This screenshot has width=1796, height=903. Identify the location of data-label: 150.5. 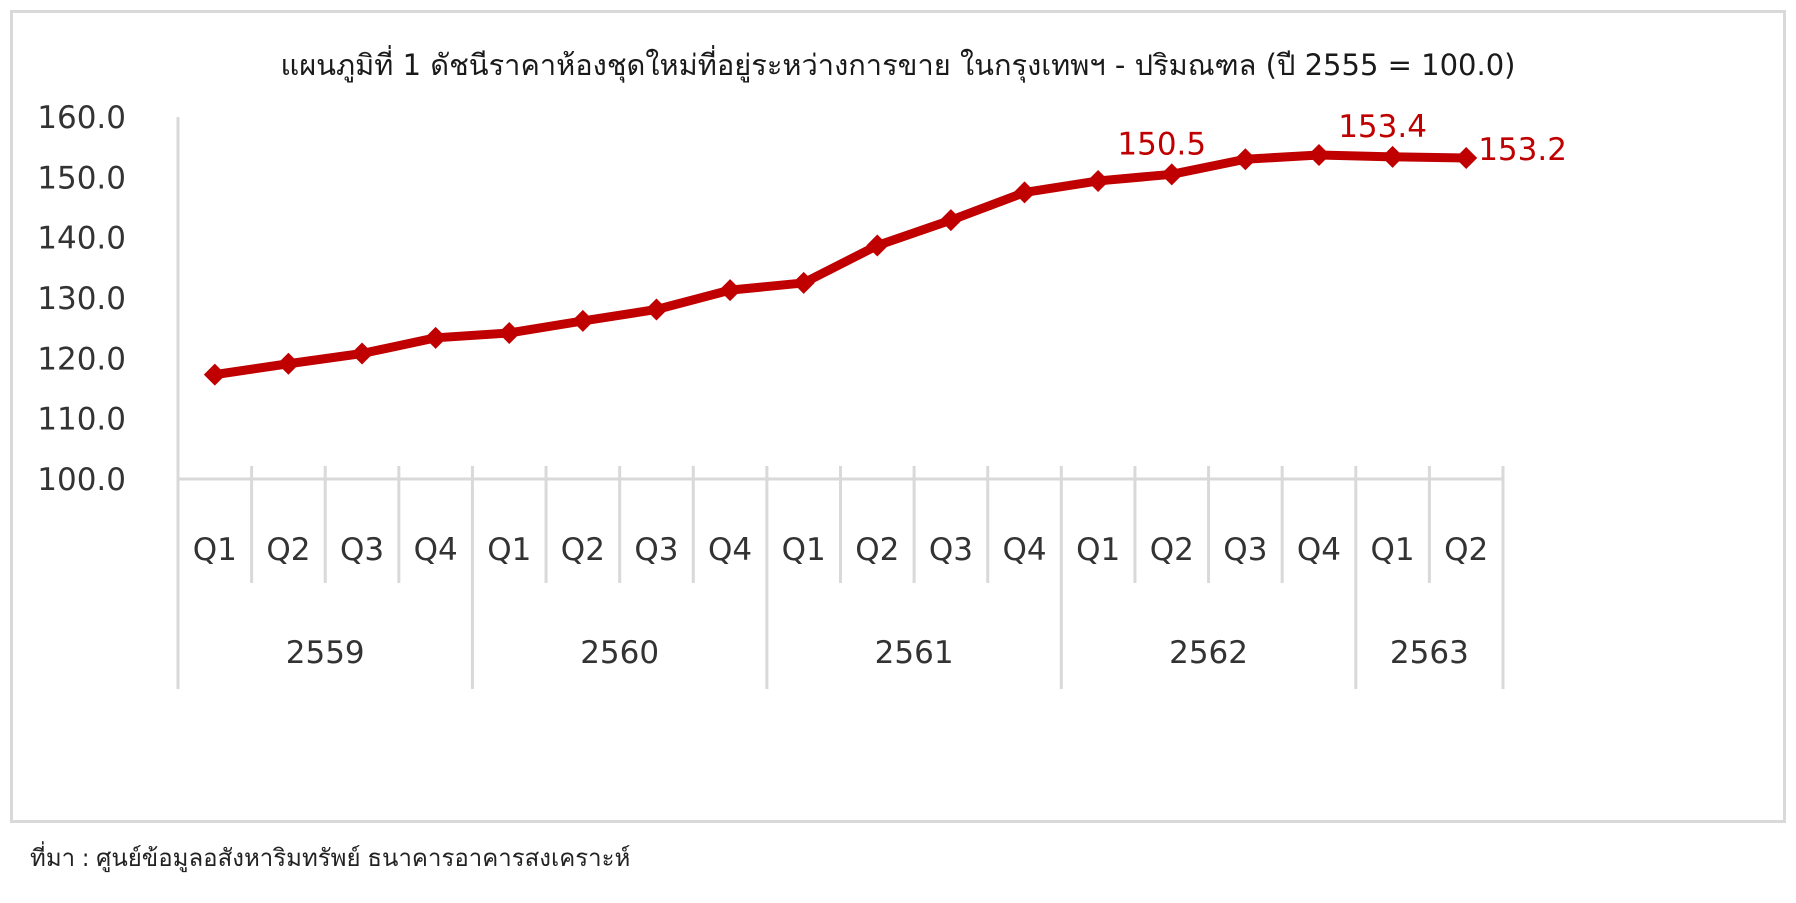
(1161, 144).